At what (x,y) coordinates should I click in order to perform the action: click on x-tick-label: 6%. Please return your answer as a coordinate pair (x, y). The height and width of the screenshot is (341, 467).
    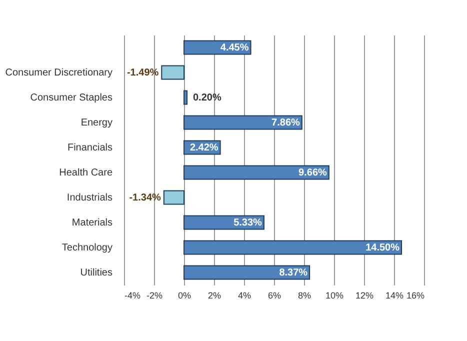
    Looking at the image, I should click on (275, 295).